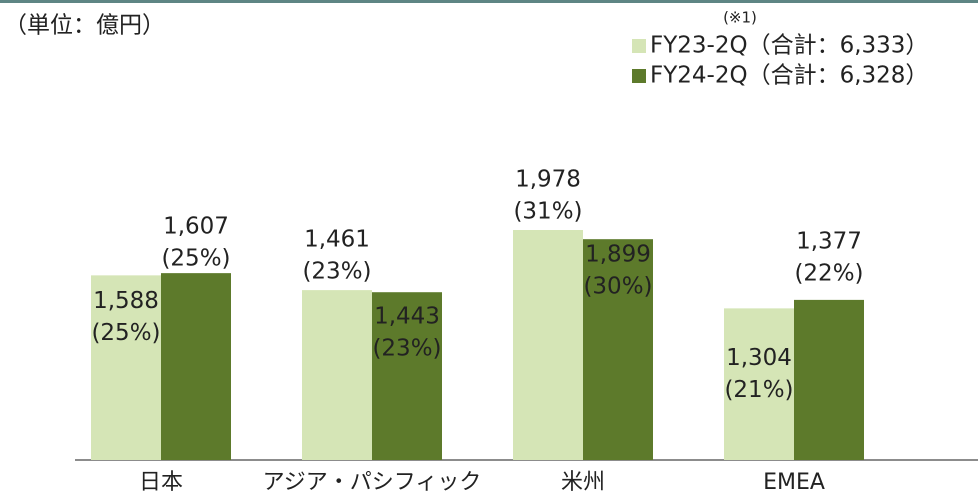 This screenshot has height=495, width=978. What do you see at coordinates (789, 46) in the screenshot?
I see `legend-label: FY23-2Q（合計：6,333）` at bounding box center [789, 46].